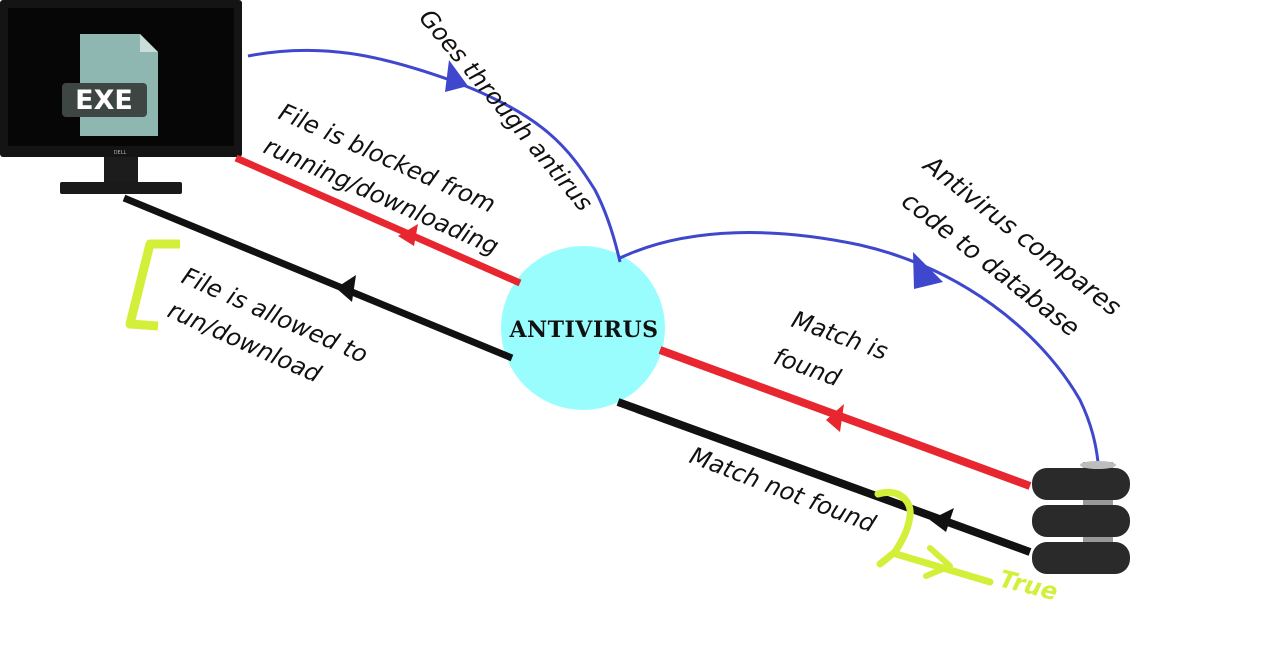  Describe the element at coordinates (807, 367) in the screenshot. I see `match-found-label-line2: found` at that location.